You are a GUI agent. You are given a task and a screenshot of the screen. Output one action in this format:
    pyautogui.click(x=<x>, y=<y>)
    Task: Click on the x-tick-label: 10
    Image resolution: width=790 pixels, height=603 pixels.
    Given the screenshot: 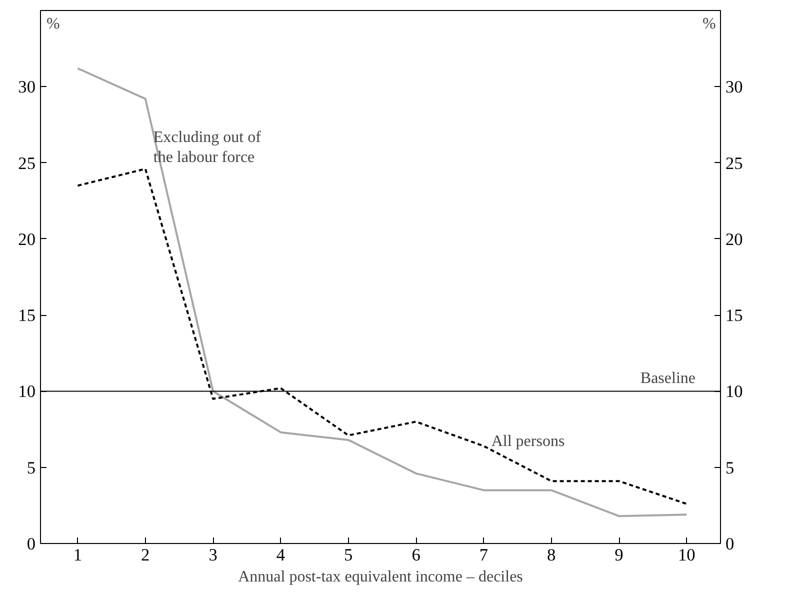 What is the action you would take?
    pyautogui.click(x=687, y=555)
    